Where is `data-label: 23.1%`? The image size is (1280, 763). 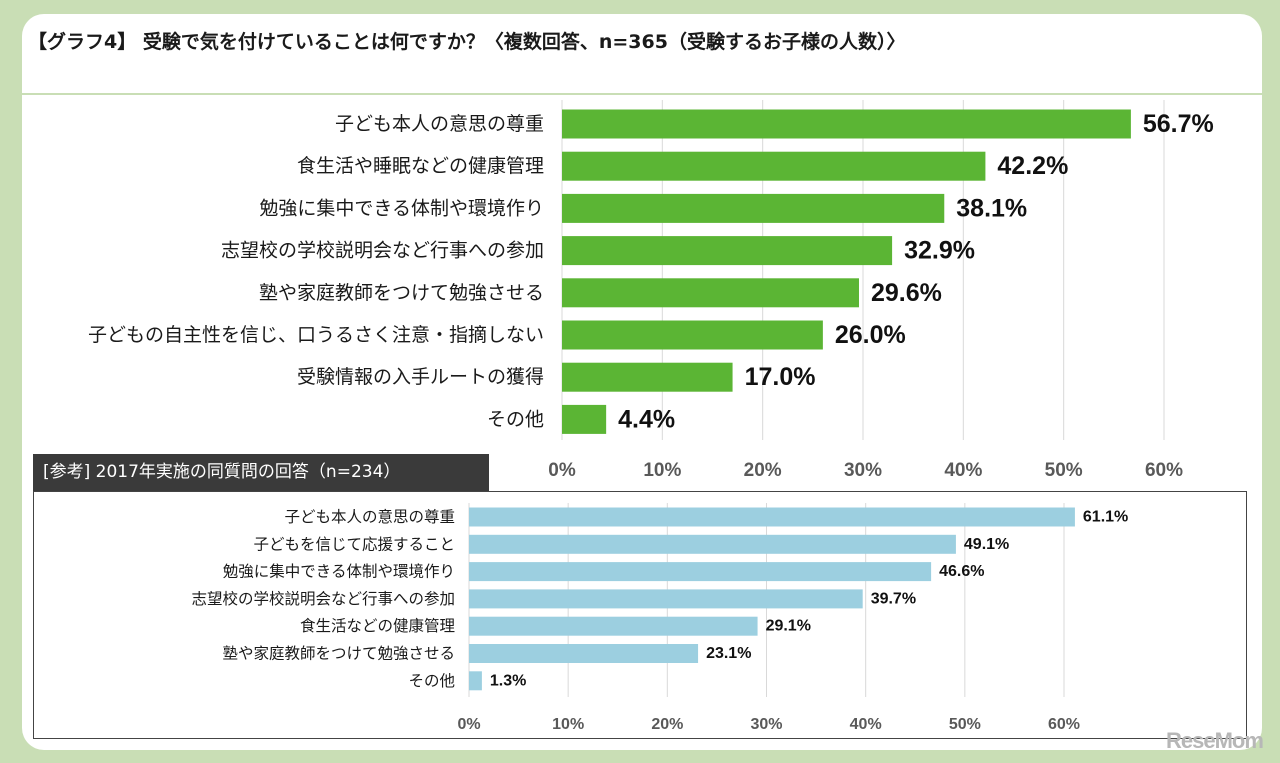 data-label: 23.1% is located at coordinates (728, 653).